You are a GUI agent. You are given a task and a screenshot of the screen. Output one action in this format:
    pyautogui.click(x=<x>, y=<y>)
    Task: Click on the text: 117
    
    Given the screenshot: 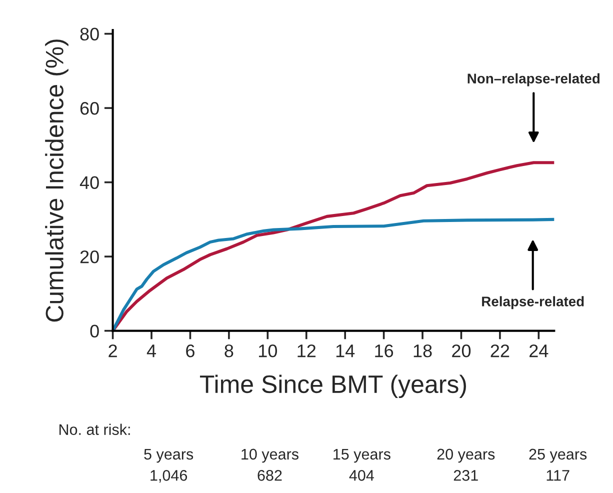 What is the action you would take?
    pyautogui.click(x=558, y=475)
    